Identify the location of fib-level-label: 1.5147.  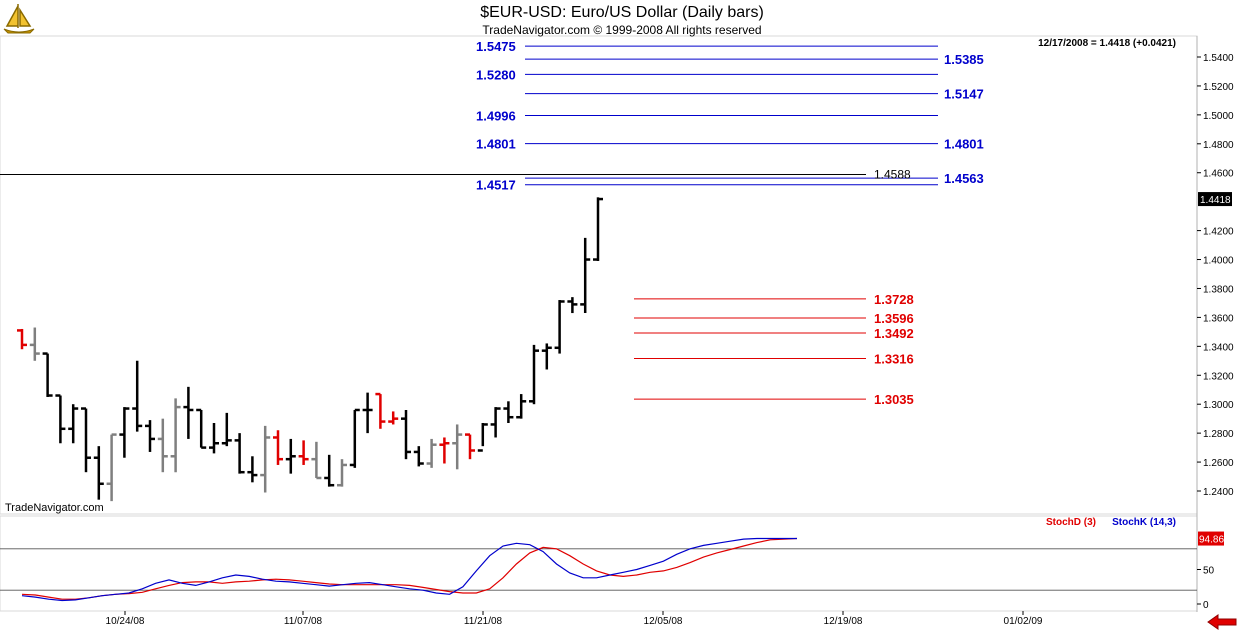
(964, 94).